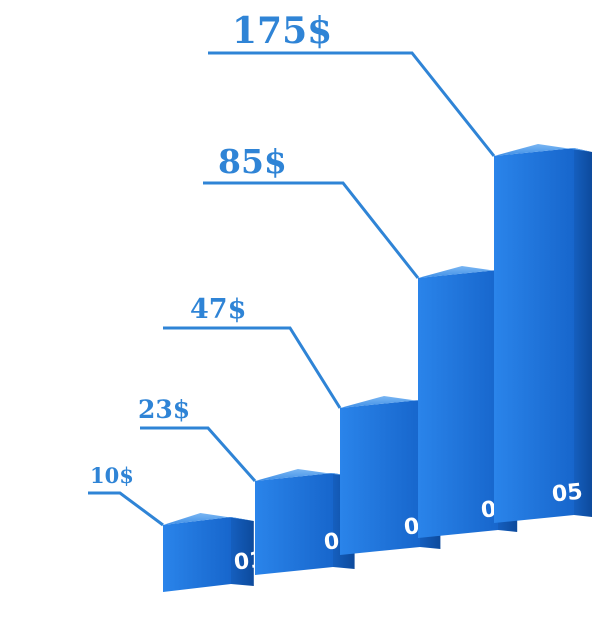 The width and height of the screenshot is (594, 620). Describe the element at coordinates (252, 161) in the screenshot. I see `value-label-04: 85$` at that location.